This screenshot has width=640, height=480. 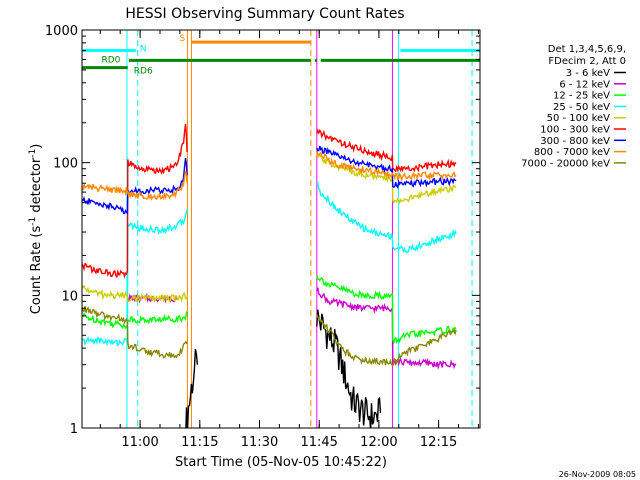 I want to click on legend-entry: 3 - 6 keV, so click(x=588, y=73).